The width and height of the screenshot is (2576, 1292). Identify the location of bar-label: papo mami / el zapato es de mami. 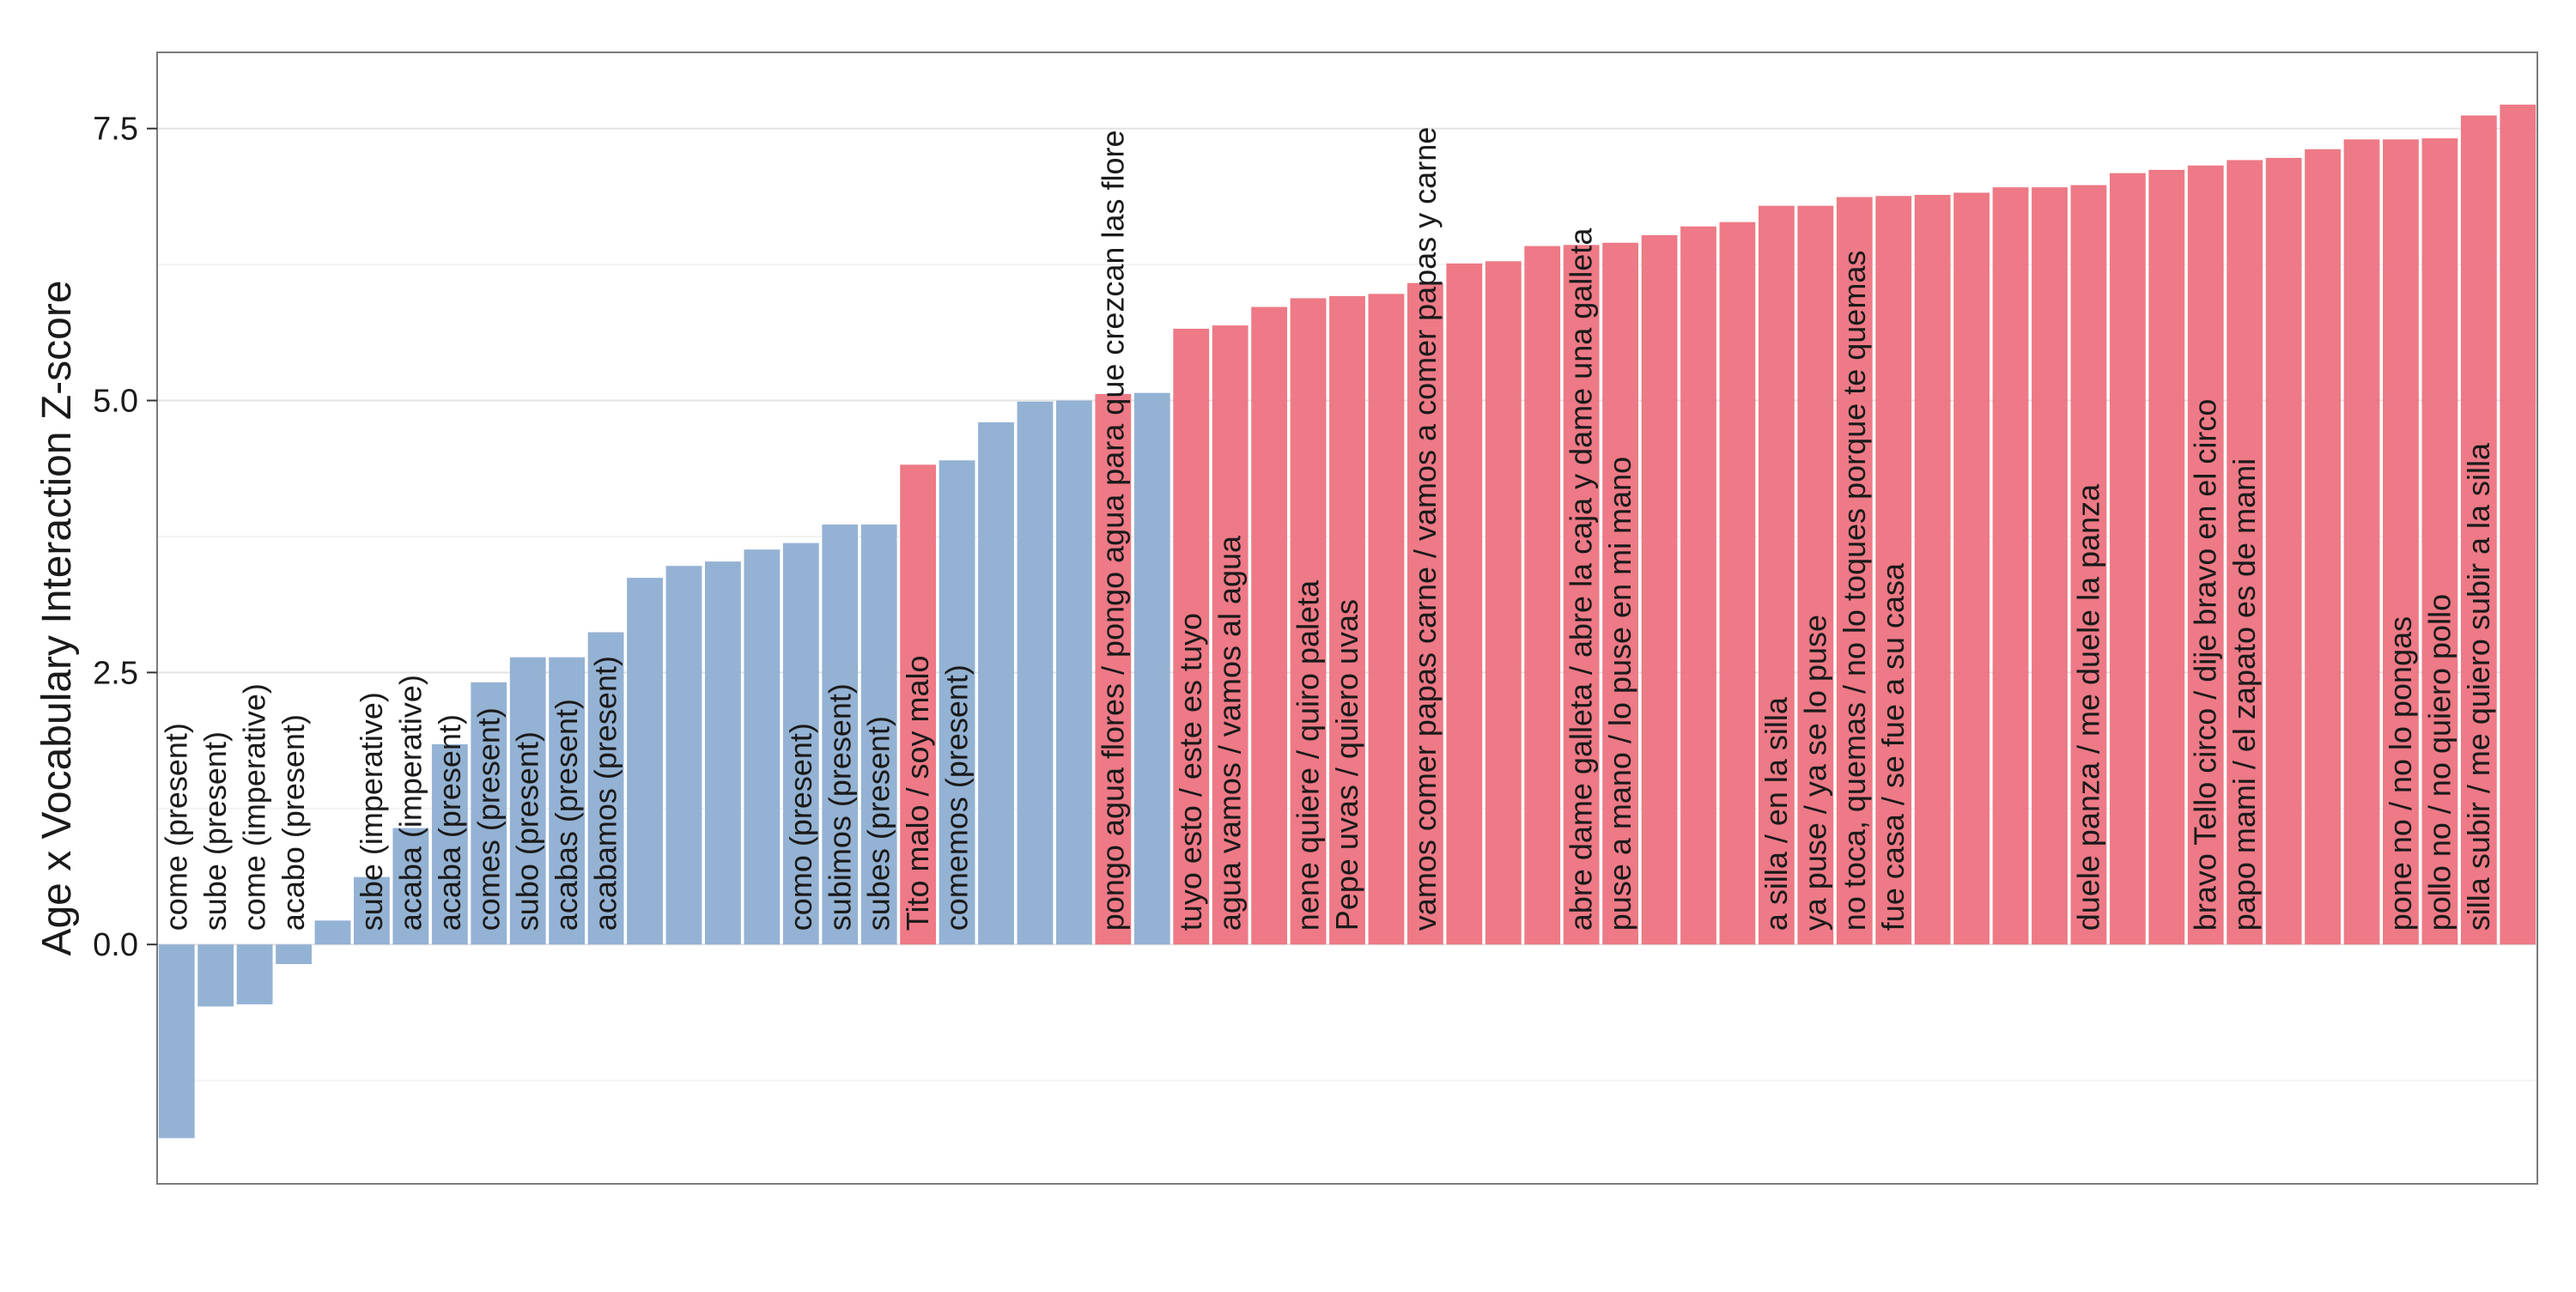
(2244, 694).